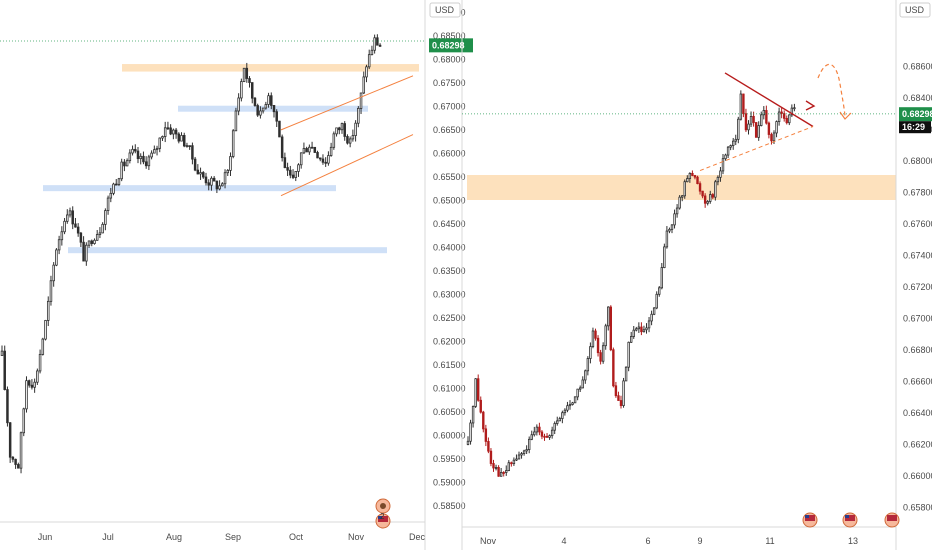  What do you see at coordinates (347, 165) in the screenshot?
I see `channel-lower-line` at bounding box center [347, 165].